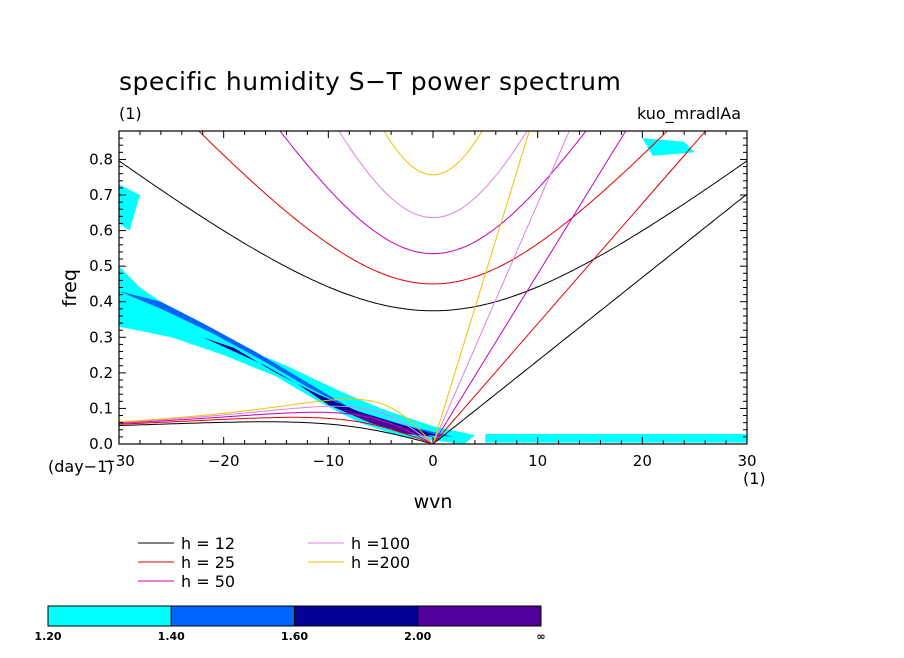 This screenshot has width=904, height=658. Describe the element at coordinates (101, 444) in the screenshot. I see `y-tick-label: 0.0` at that location.